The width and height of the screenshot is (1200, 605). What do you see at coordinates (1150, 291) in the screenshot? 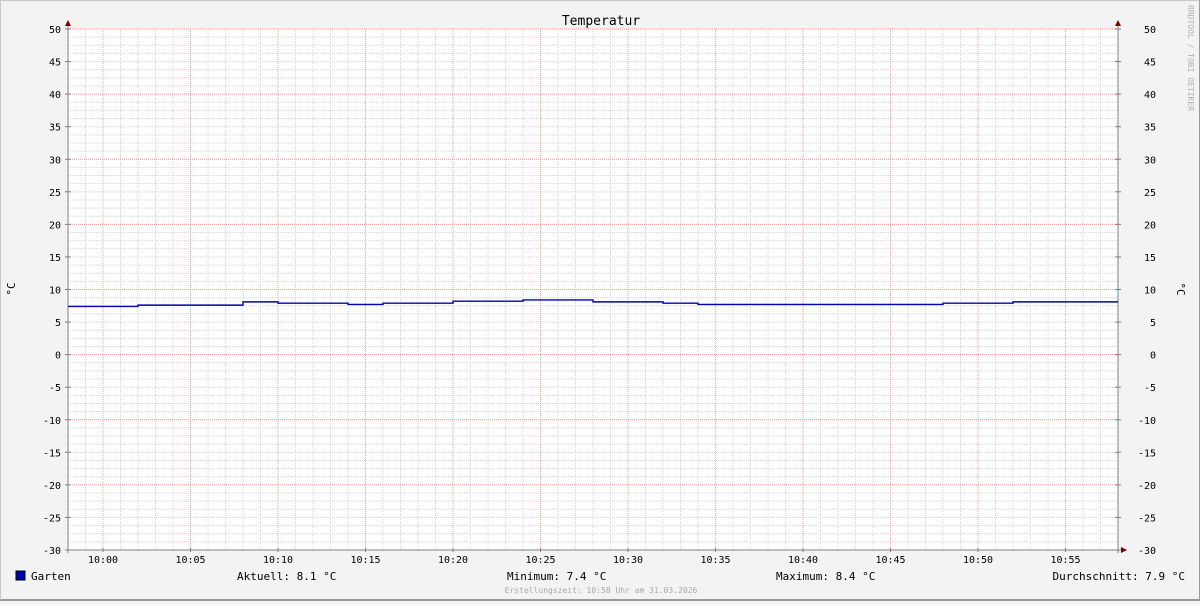
I see `y-tick-label-right: 10` at bounding box center [1150, 291].